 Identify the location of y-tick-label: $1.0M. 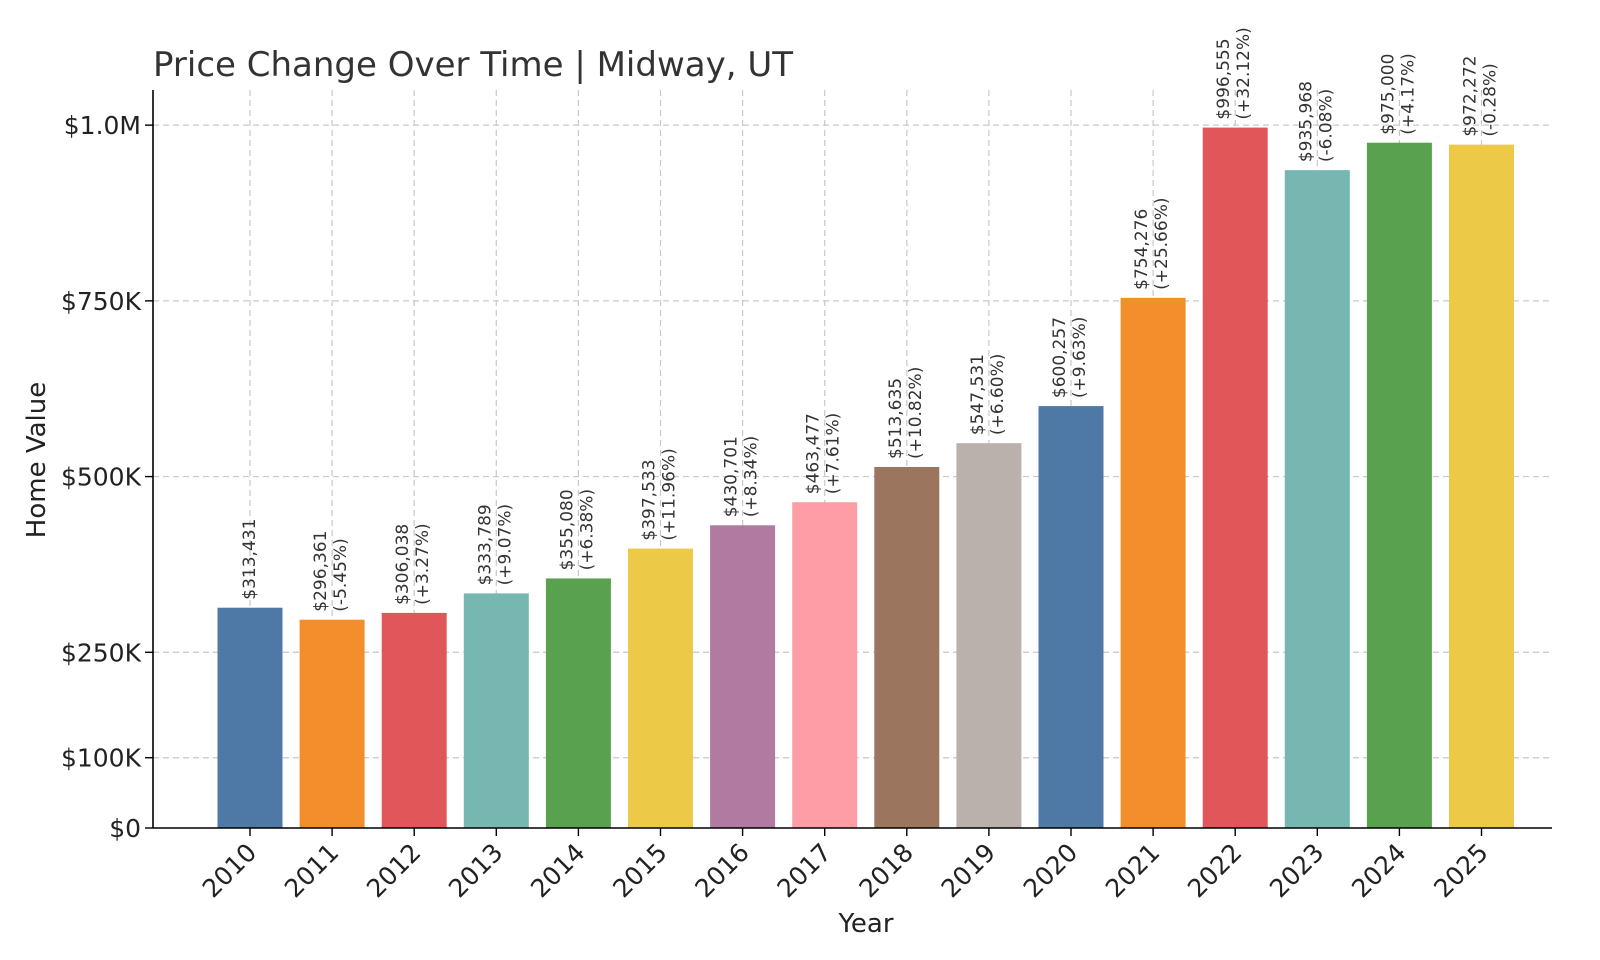
(102, 125).